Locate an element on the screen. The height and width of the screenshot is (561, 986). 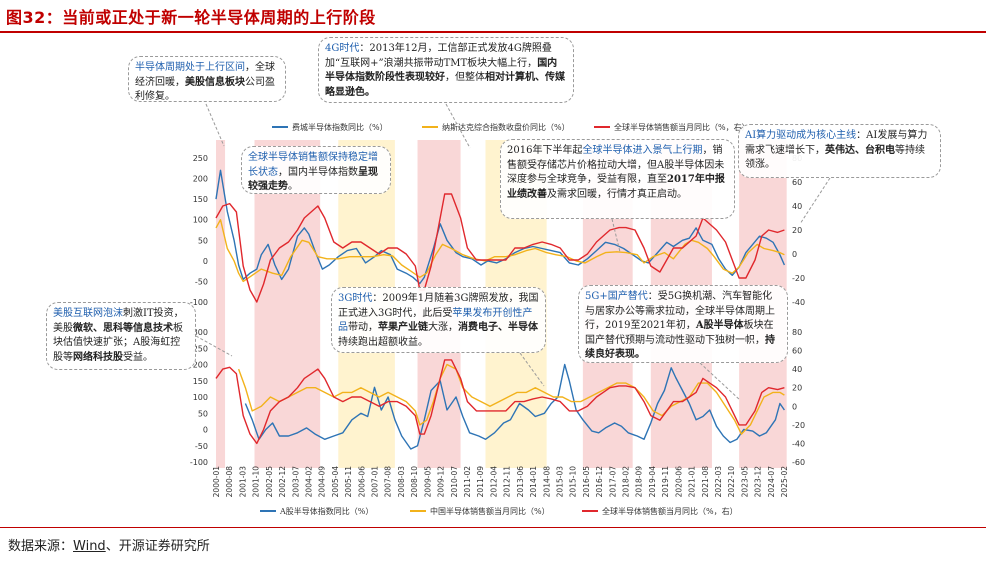
x-tick-label: 2014-08 is located at coordinates (546, 482).